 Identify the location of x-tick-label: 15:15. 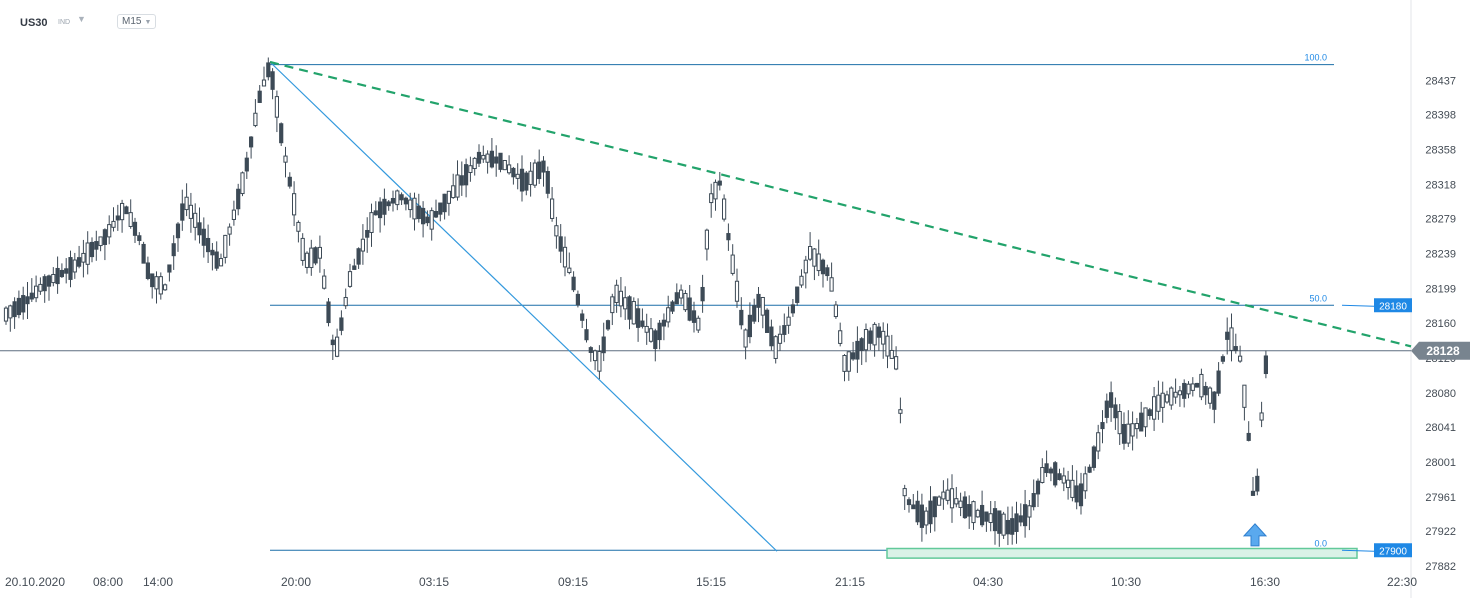
(711, 582).